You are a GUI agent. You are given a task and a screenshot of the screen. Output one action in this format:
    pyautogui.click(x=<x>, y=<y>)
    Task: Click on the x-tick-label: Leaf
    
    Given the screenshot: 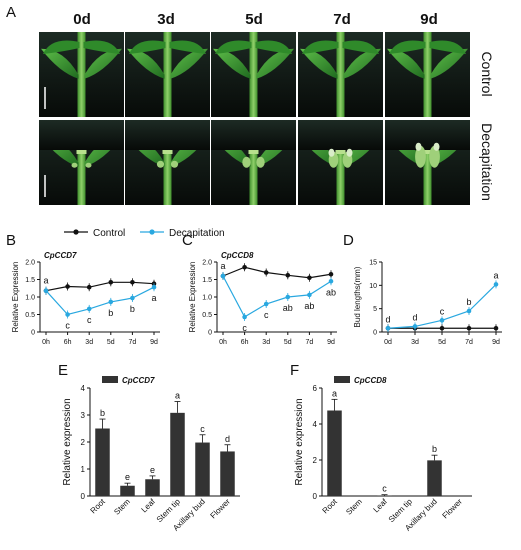 What is the action you would take?
    pyautogui.click(x=381, y=506)
    